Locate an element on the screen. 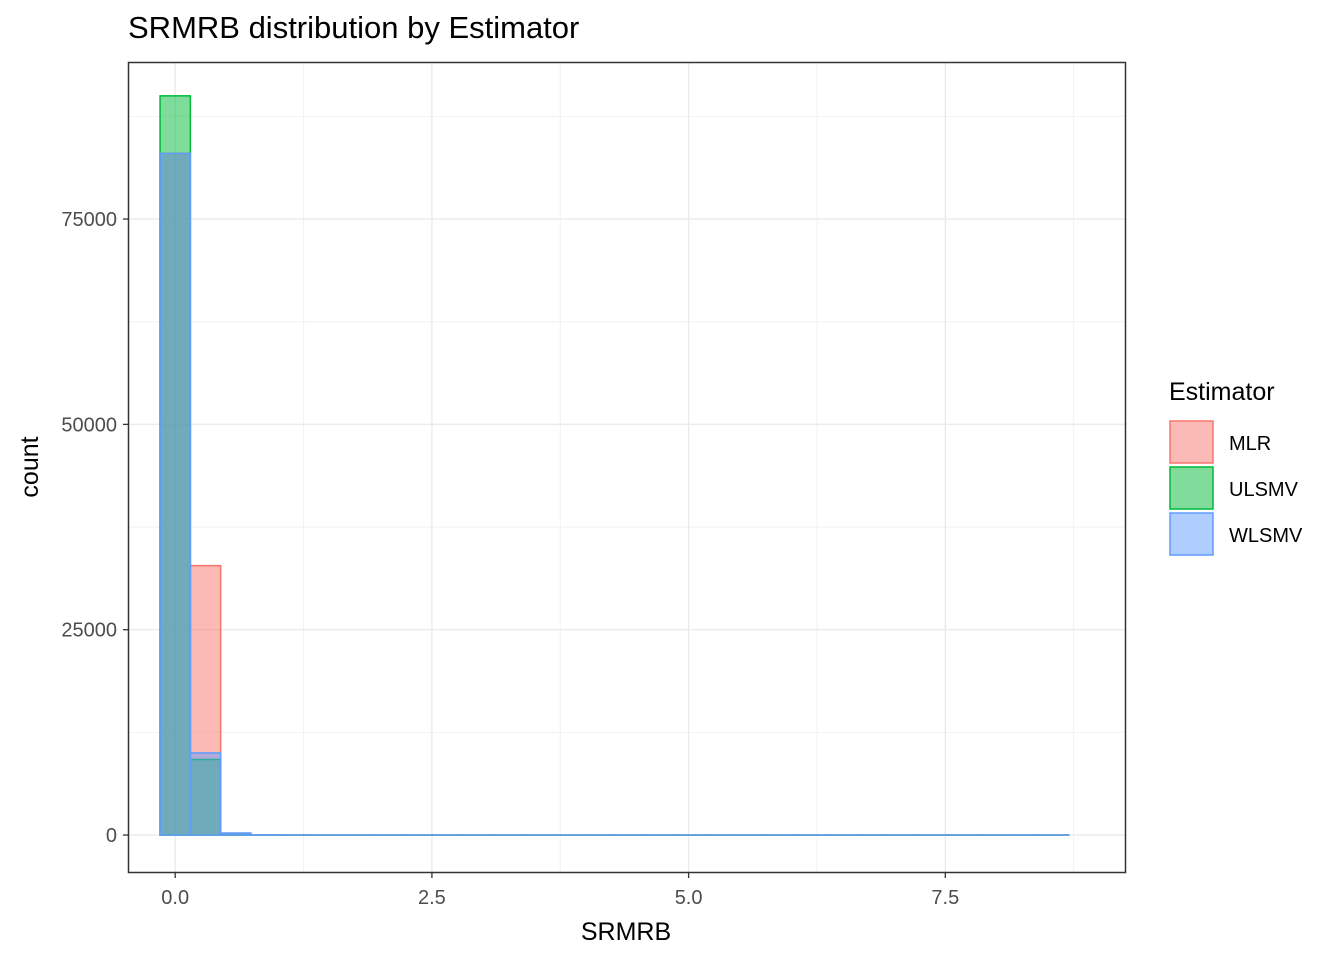 The image size is (1344, 960). chart-title: SRMRB distribution by Estimator is located at coordinates (354, 27).